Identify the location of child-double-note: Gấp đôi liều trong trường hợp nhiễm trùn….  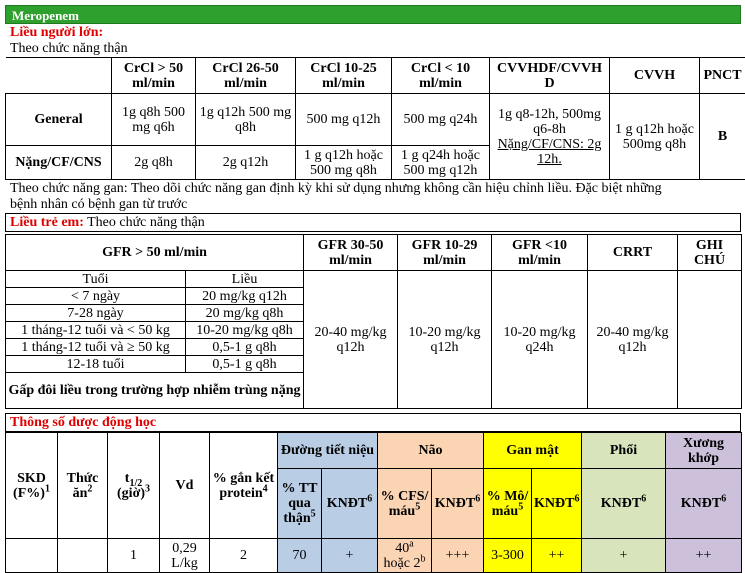
(154, 390).